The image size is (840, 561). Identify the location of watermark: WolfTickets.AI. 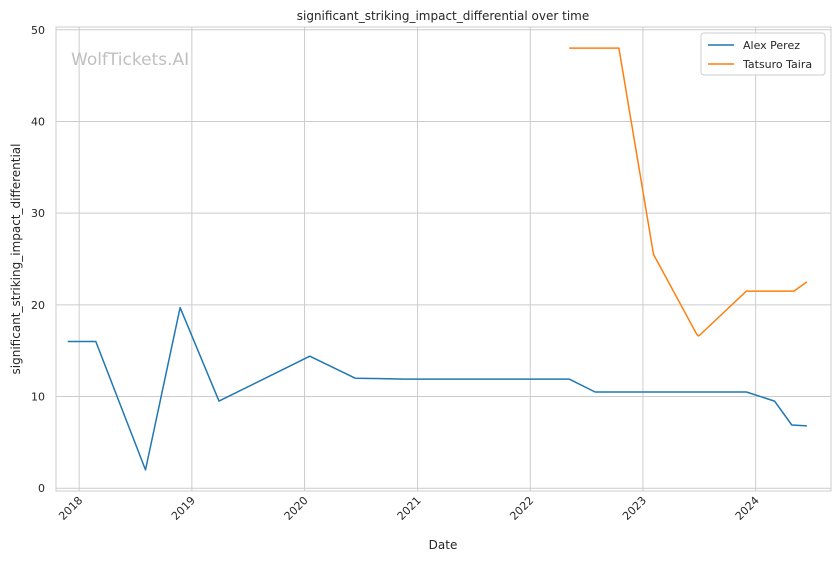
(130, 60).